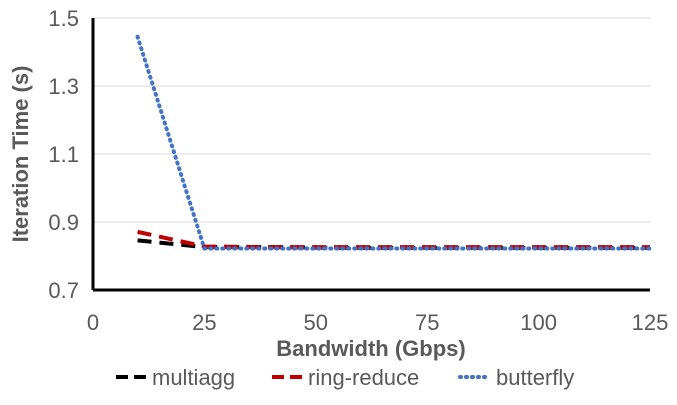 The width and height of the screenshot is (677, 405). I want to click on x-tick-label: 0, so click(93, 322).